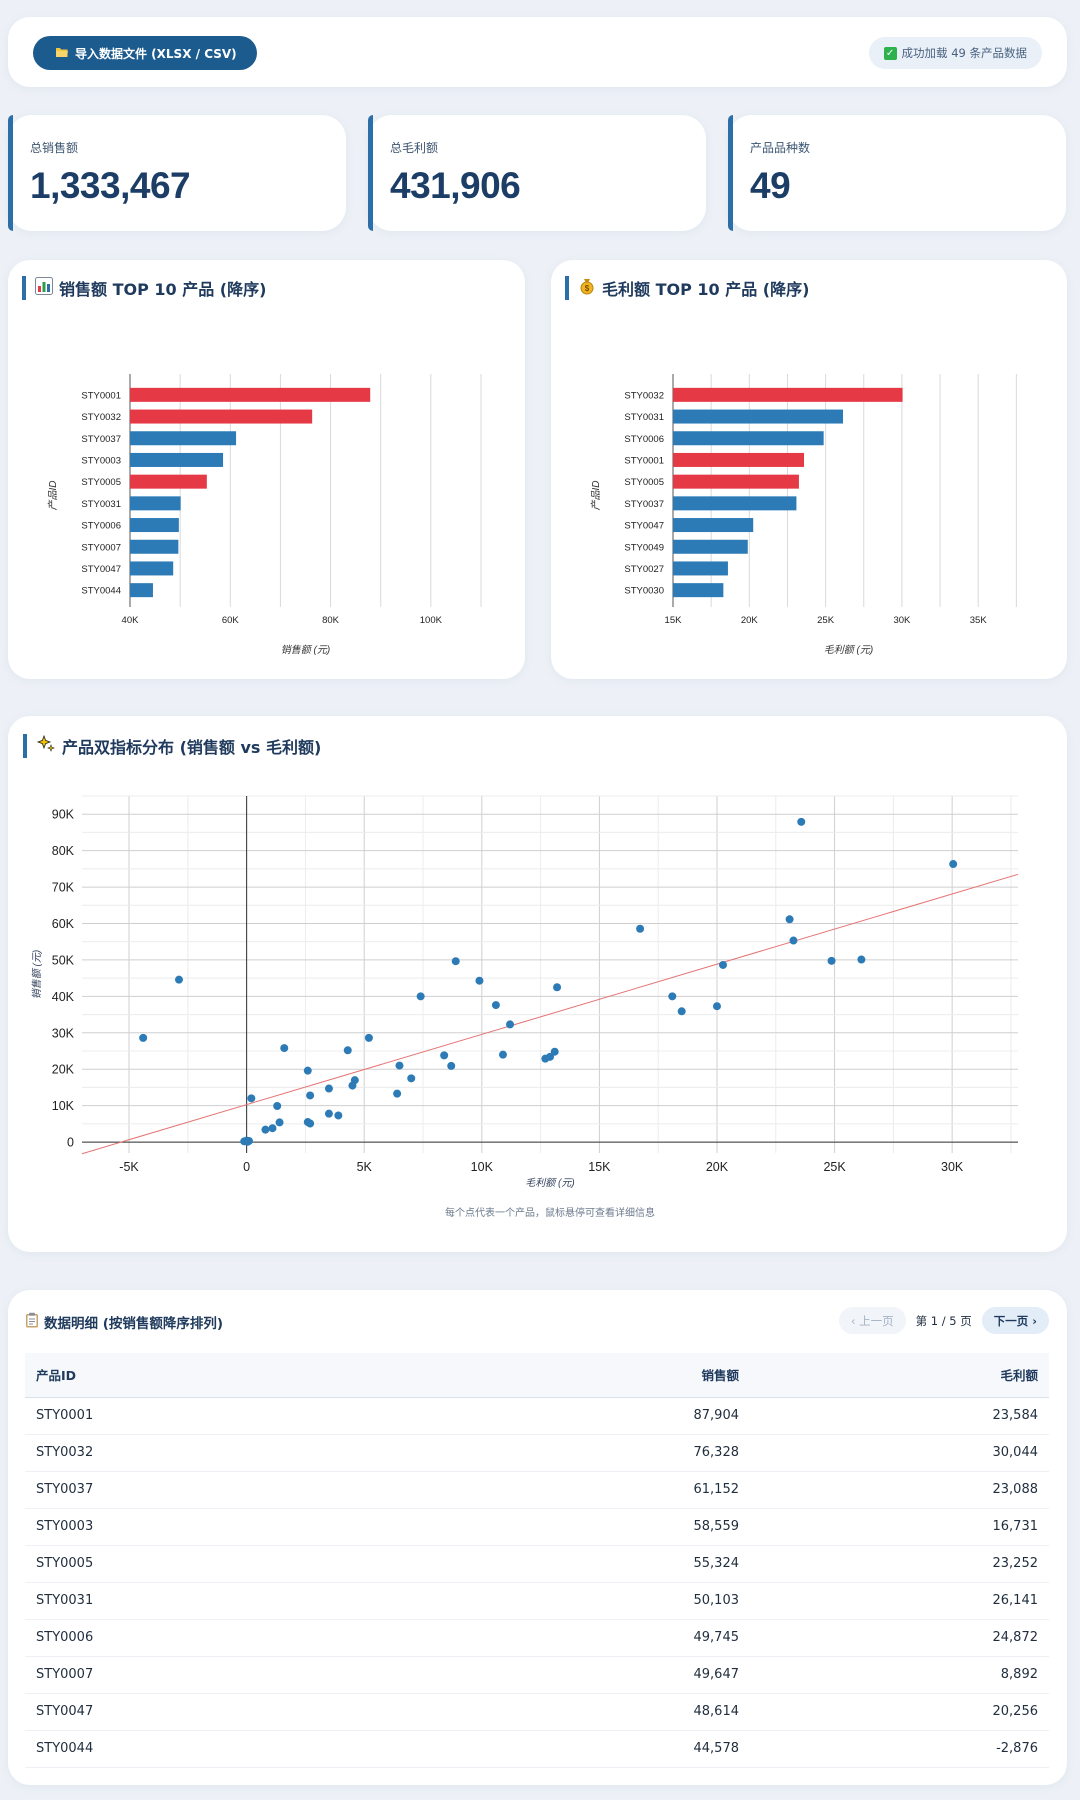 This screenshot has height=1800, width=1080. What do you see at coordinates (414, 148) in the screenshot?
I see `kpi-label: 总毛利额` at bounding box center [414, 148].